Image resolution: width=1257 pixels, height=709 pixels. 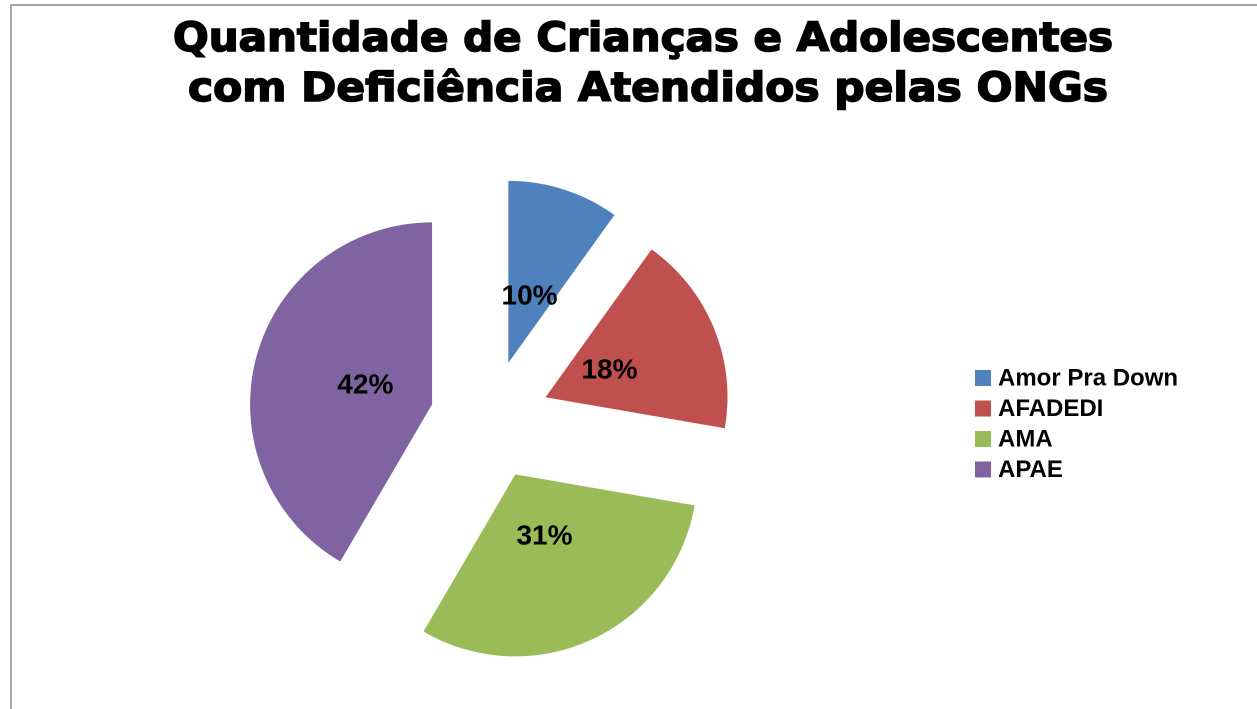 I want to click on data-label: 18%, so click(x=609, y=368).